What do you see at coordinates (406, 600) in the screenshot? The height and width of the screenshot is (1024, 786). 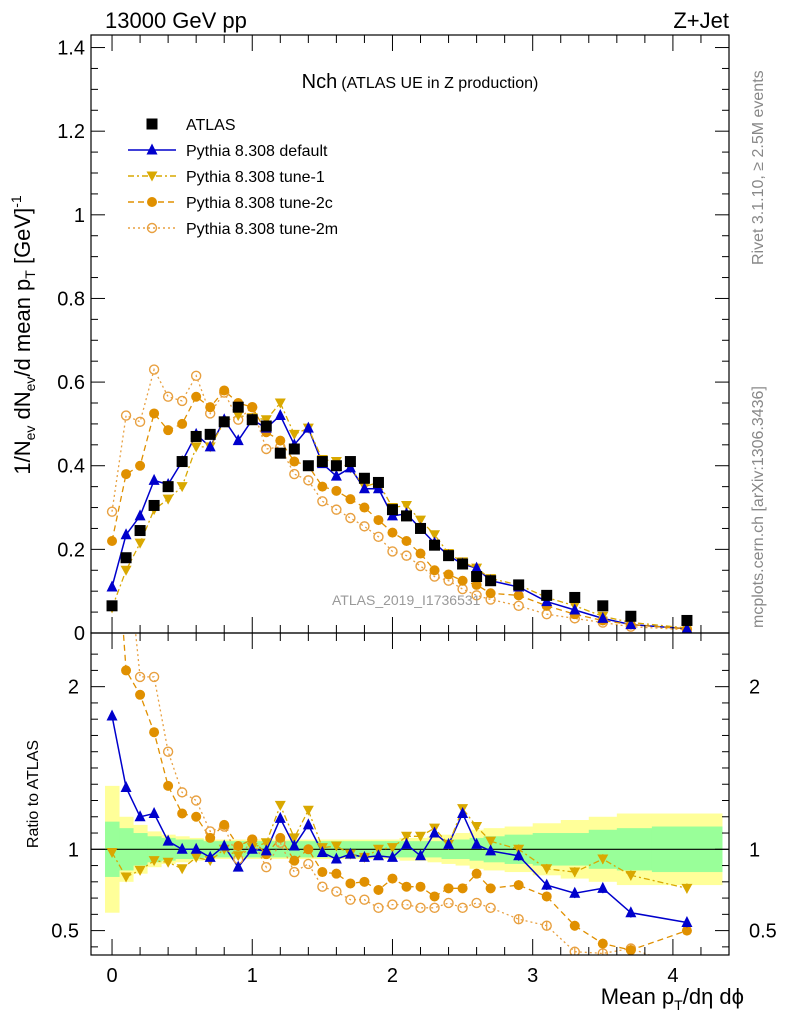 I see `main-watermark: ATLAS_2019_I1736531` at bounding box center [406, 600].